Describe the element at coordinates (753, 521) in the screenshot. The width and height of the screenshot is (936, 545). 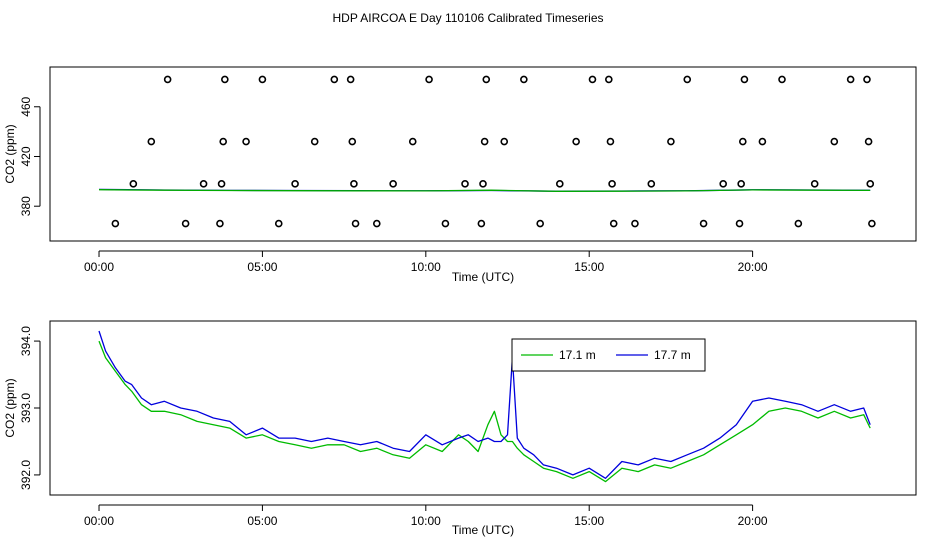
I see `bot-x-tick-label: 20:00` at that location.